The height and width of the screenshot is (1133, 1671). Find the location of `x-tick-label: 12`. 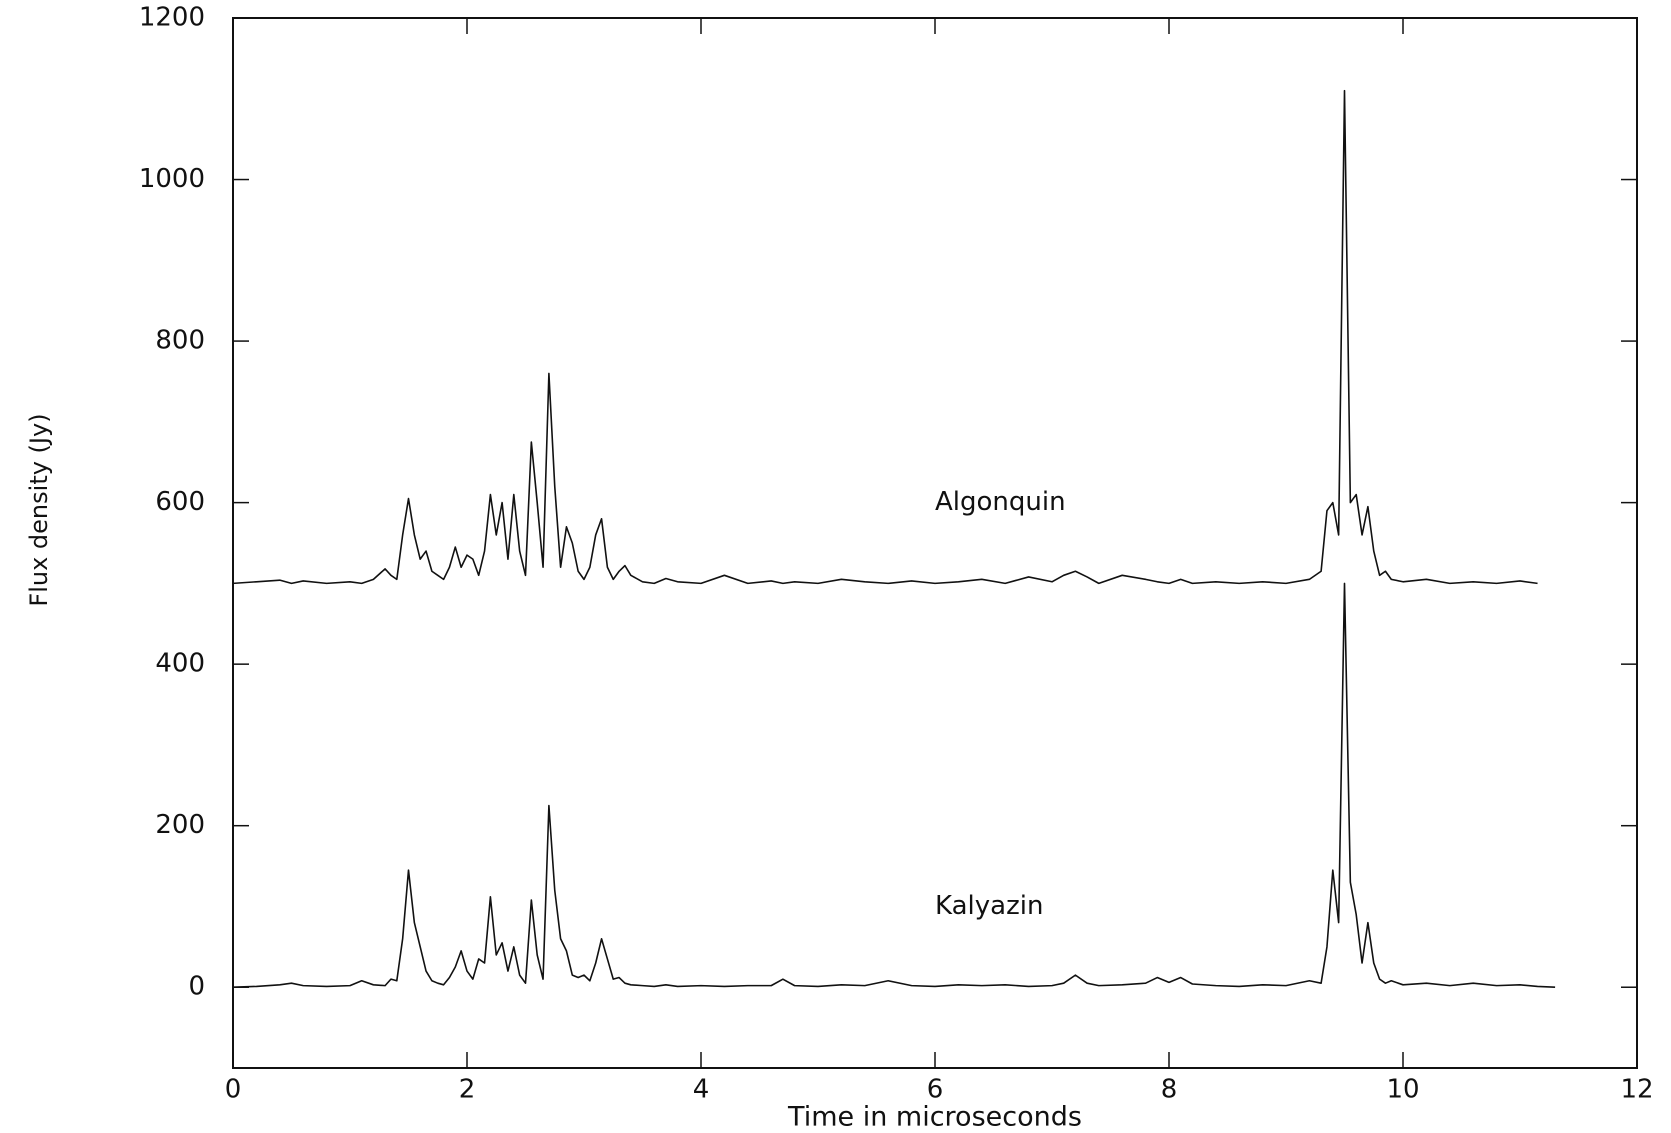

x-tick-label: 12 is located at coordinates (1636, 1090).